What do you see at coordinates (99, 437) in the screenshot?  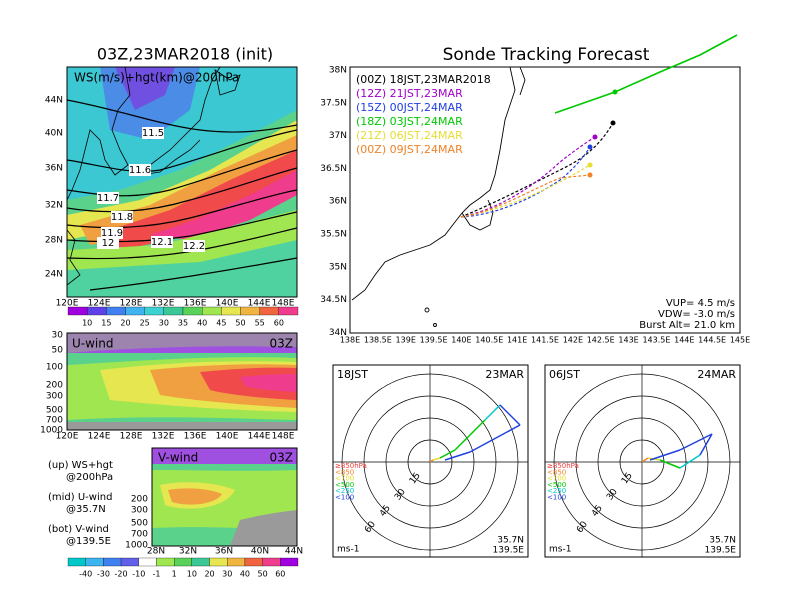 I see `lon-label: 124E` at bounding box center [99, 437].